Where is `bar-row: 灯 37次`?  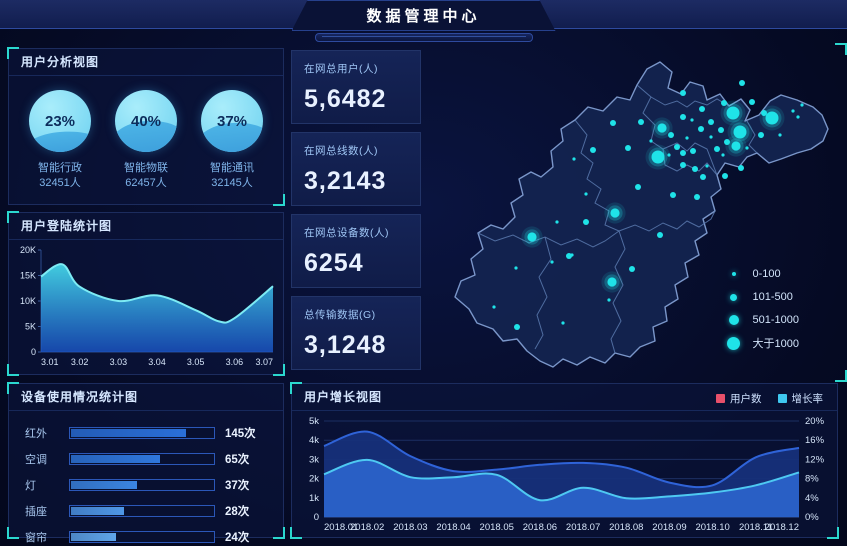
bar-row: 灯 37次 is located at coordinates (146, 485).